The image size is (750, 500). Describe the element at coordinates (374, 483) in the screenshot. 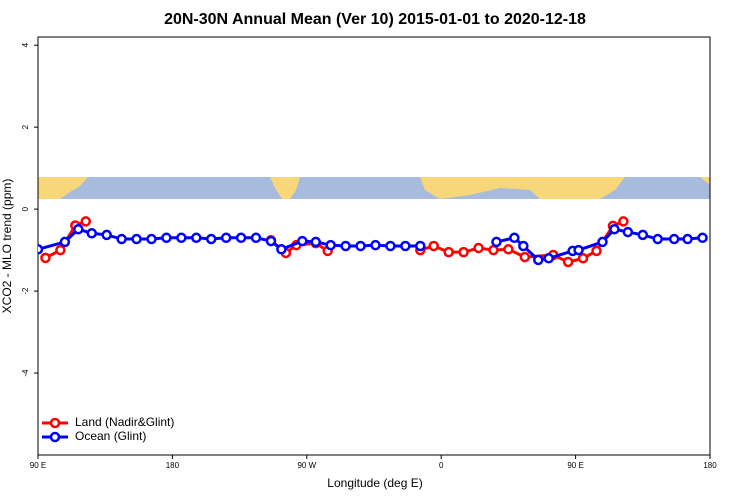

I see `x-axis-label: Longitude (deg E)` at that location.